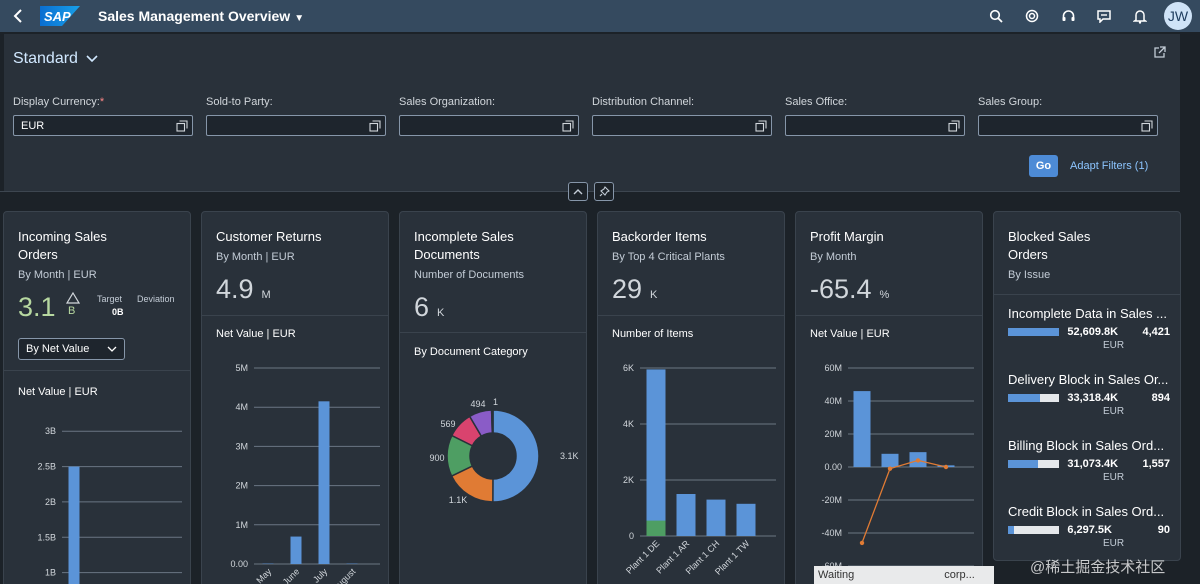  Describe the element at coordinates (1114, 477) in the screenshot. I see `blocked-currency: EUR` at that location.